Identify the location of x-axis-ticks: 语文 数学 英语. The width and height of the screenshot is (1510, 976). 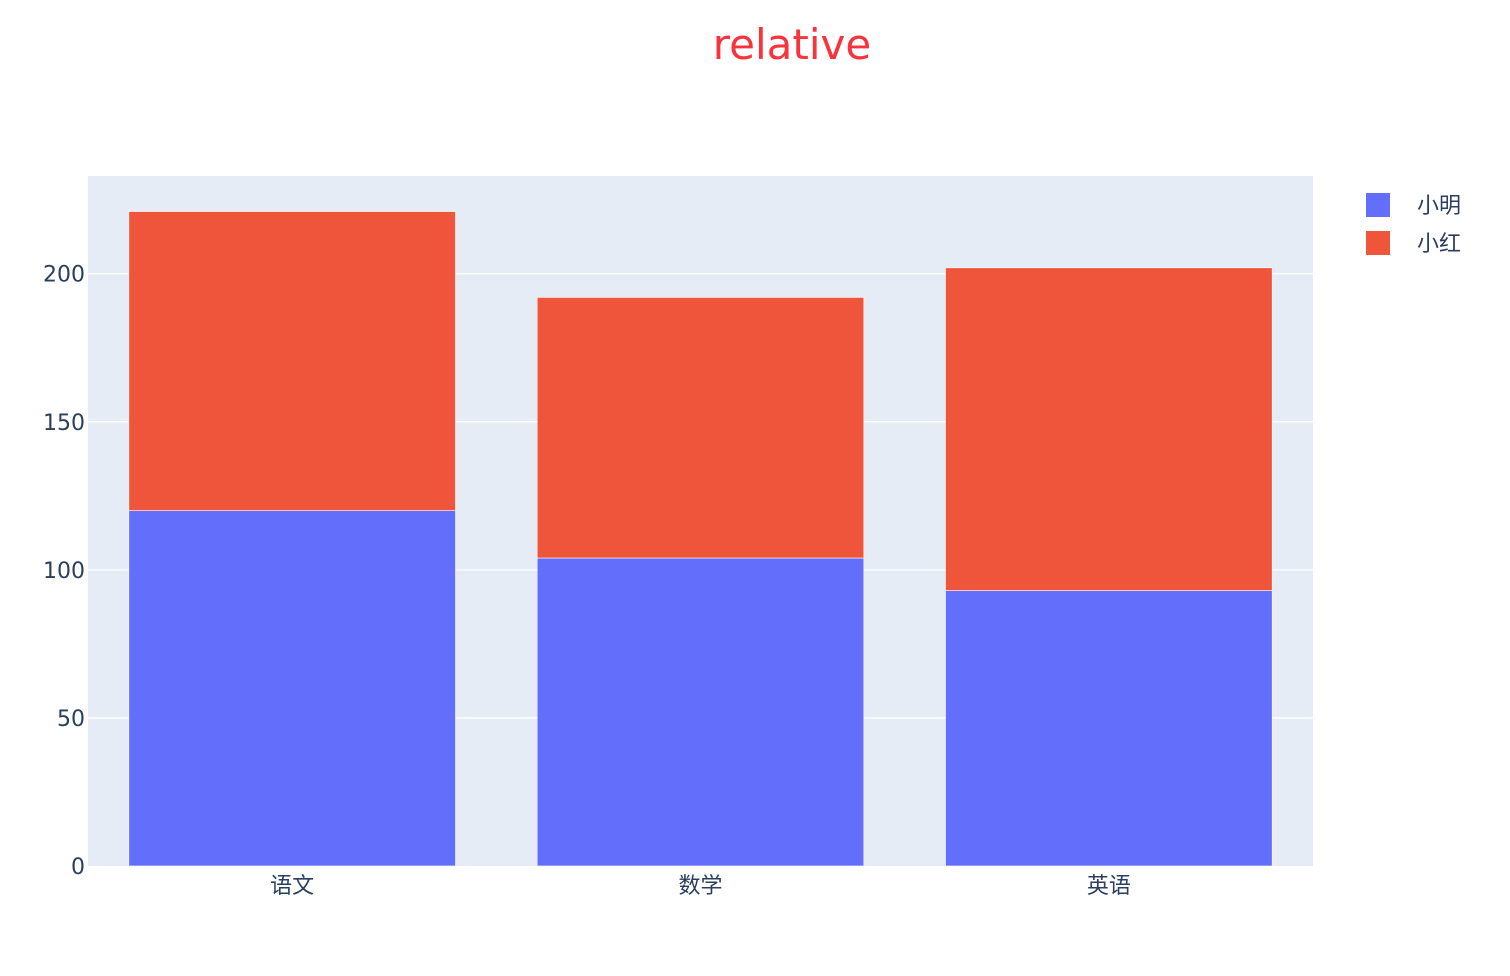
(700, 886).